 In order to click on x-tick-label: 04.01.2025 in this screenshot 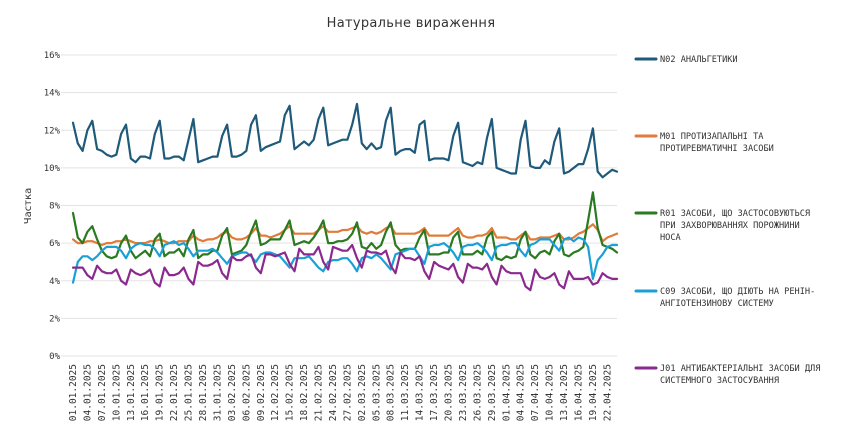, I will do `click(87, 392)`.